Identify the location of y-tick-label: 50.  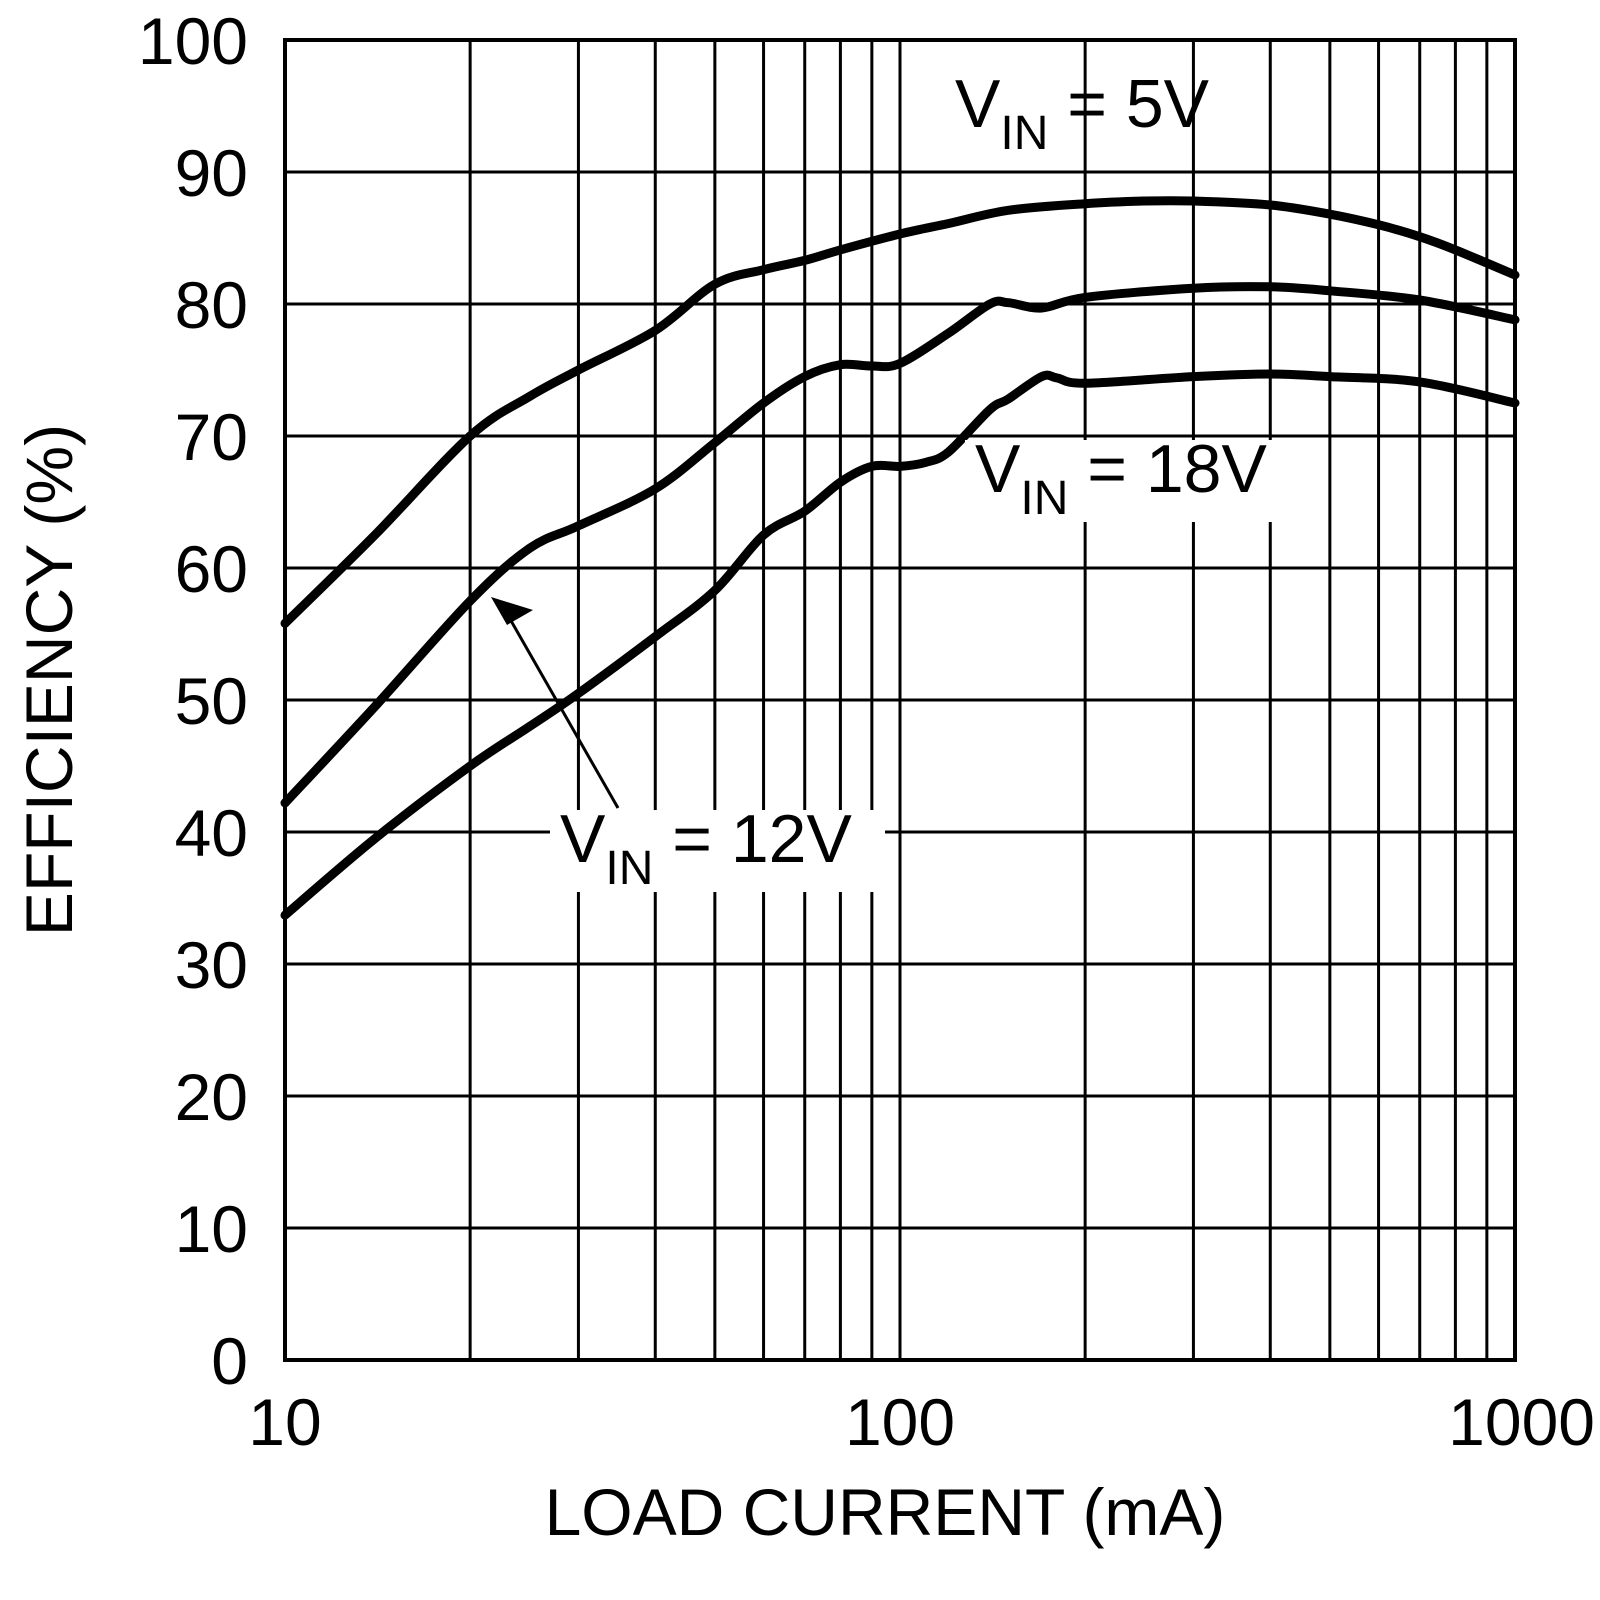
(211, 701).